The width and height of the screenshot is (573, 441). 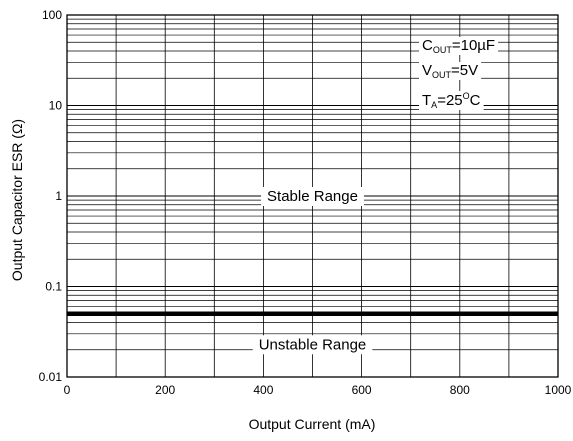 I want to click on y-tick-label: 1, so click(x=58, y=196).